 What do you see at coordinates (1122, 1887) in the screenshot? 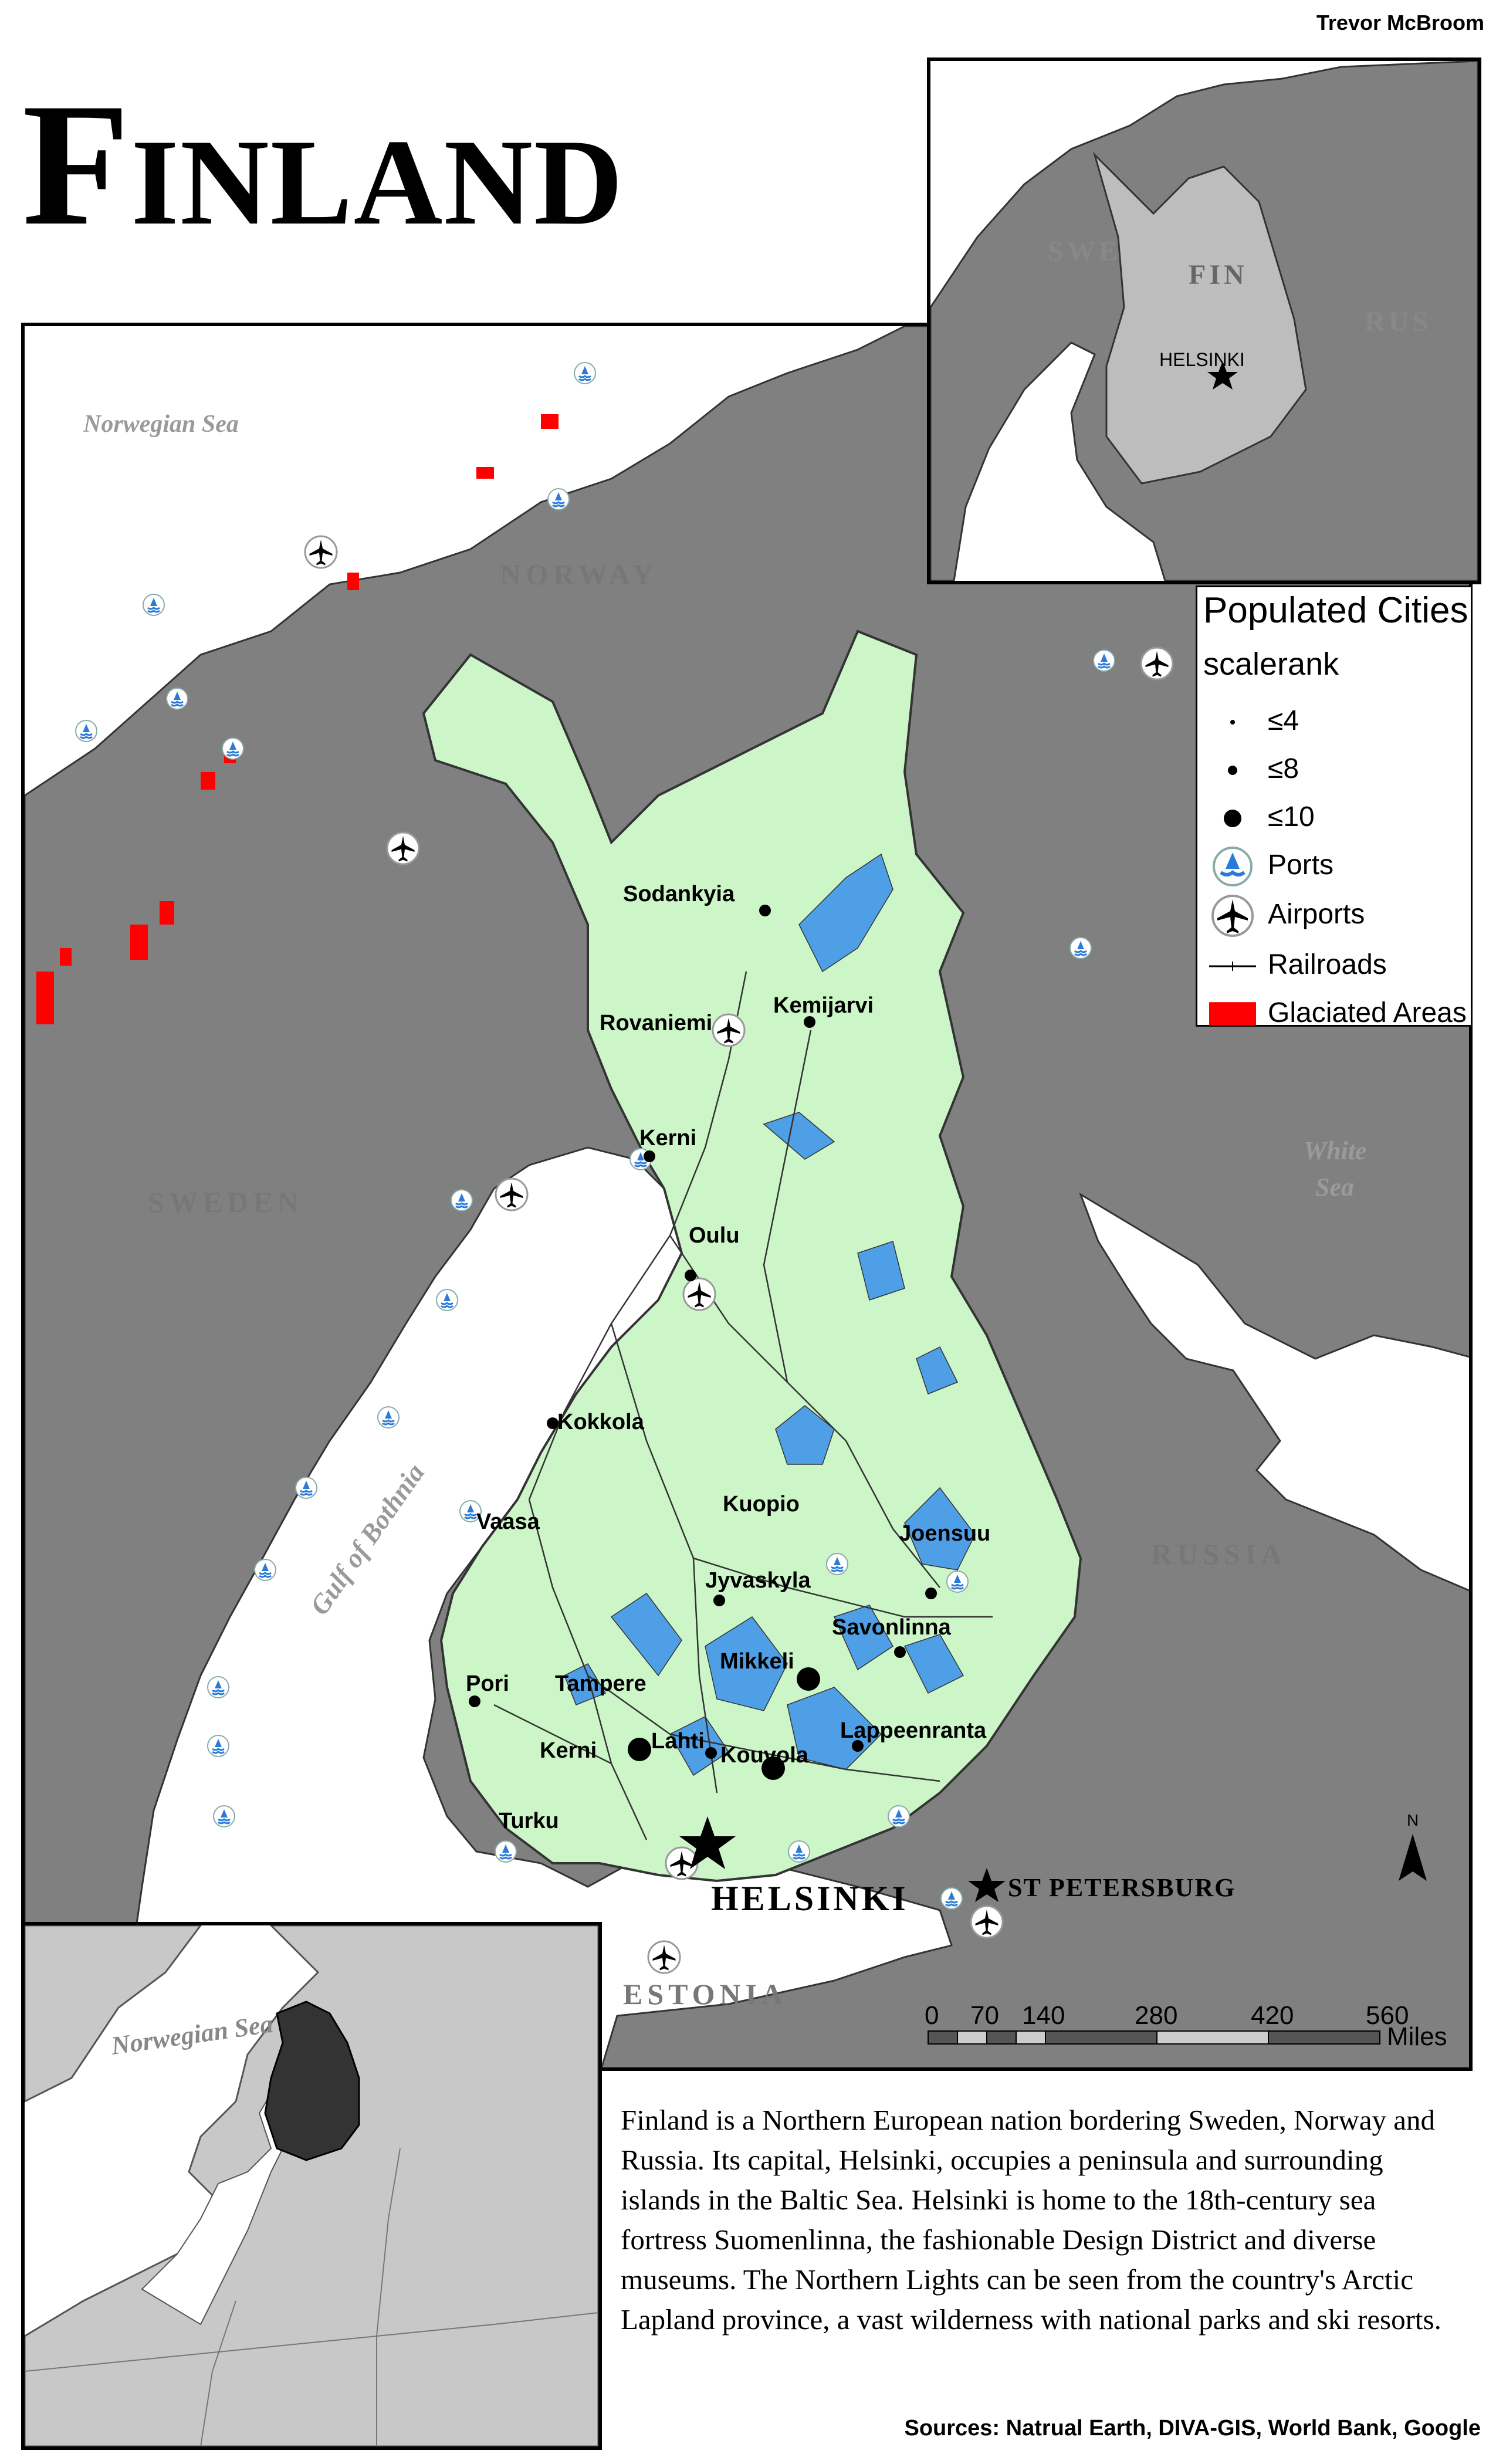
I see `st-petersburg-label: ST PETERSBURG` at bounding box center [1122, 1887].